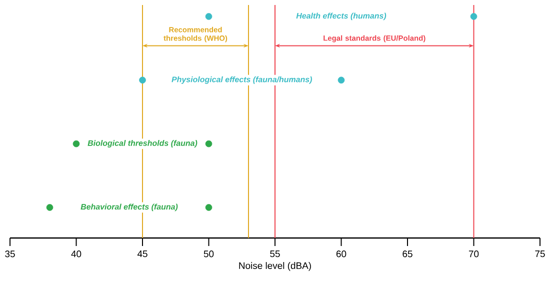 The height and width of the screenshot is (291, 550). I want to click on x-tick-label: 55, so click(275, 254).